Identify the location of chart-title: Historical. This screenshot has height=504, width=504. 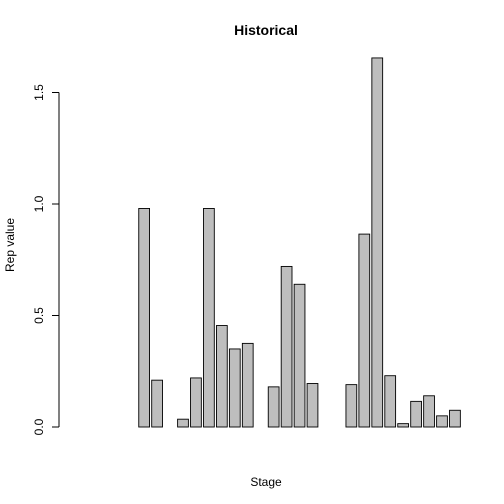
(266, 30).